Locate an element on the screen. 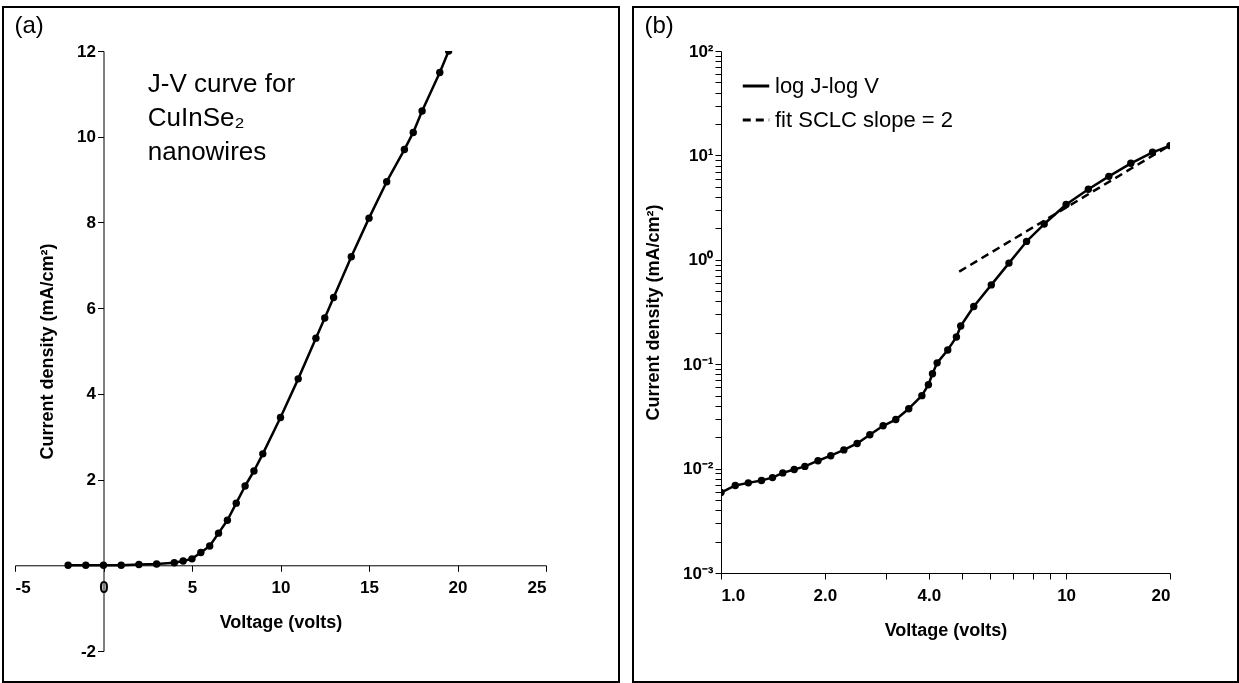 This screenshot has height=683, width=1239. legend-label: fit SCLC slope = 2 is located at coordinates (864, 119).